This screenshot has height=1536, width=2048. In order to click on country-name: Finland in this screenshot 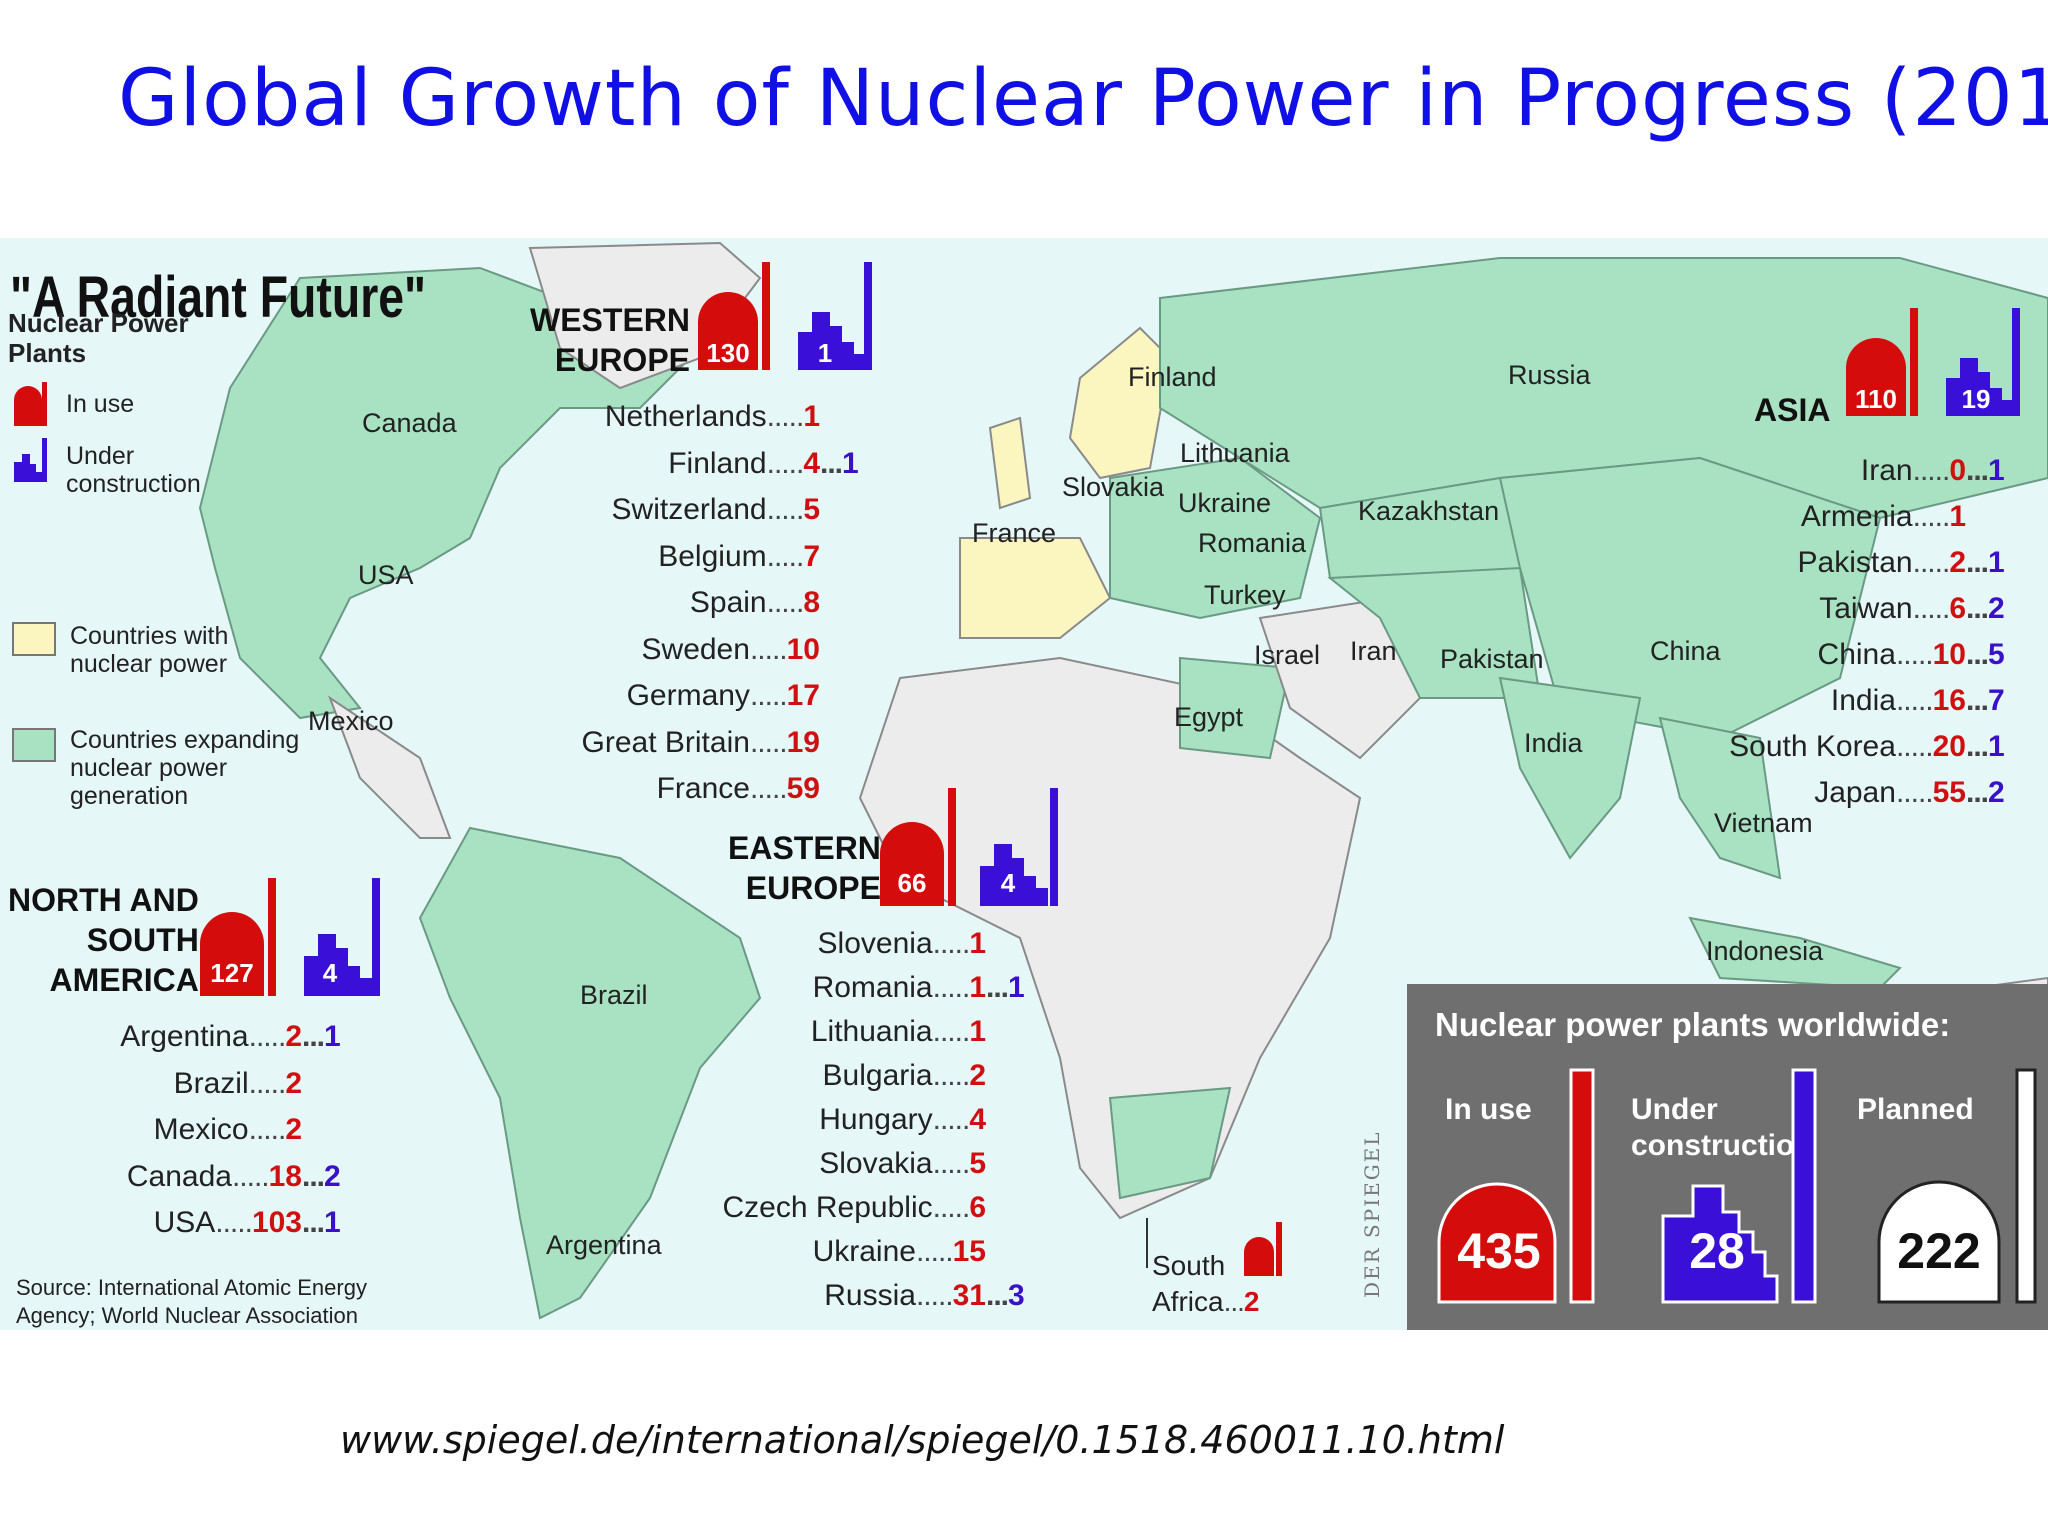, I will do `click(717, 463)`.